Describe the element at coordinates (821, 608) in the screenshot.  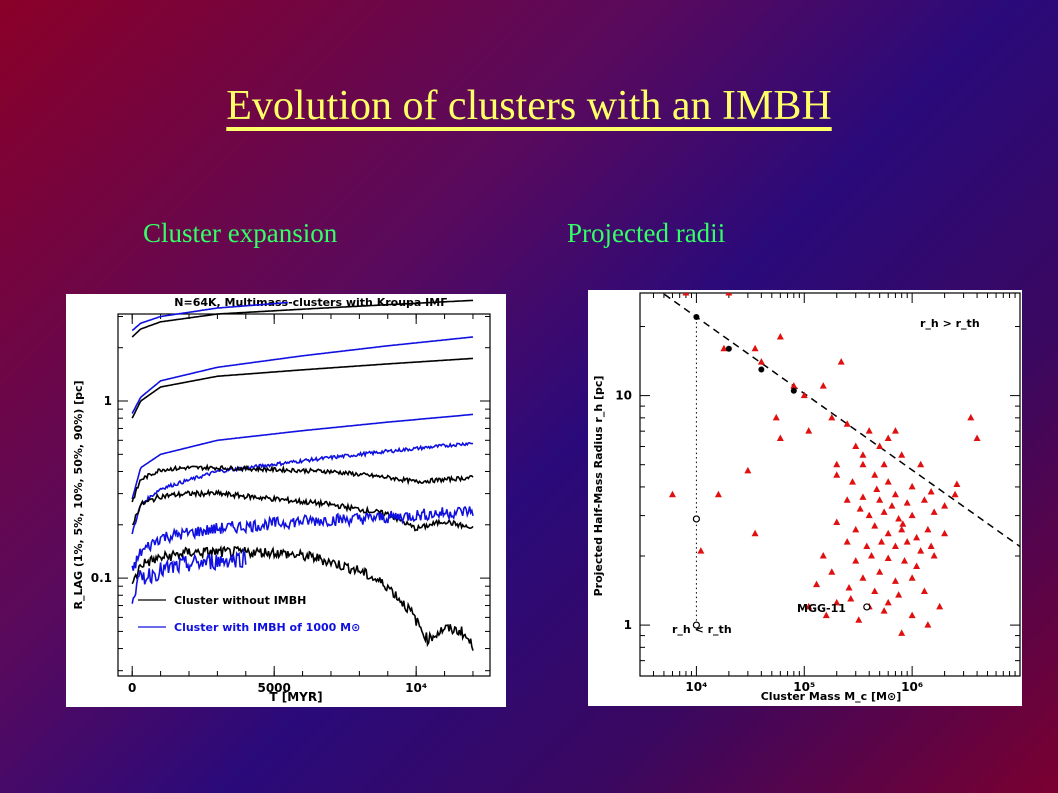
I see `annotation-mgg11: MGG-11` at that location.